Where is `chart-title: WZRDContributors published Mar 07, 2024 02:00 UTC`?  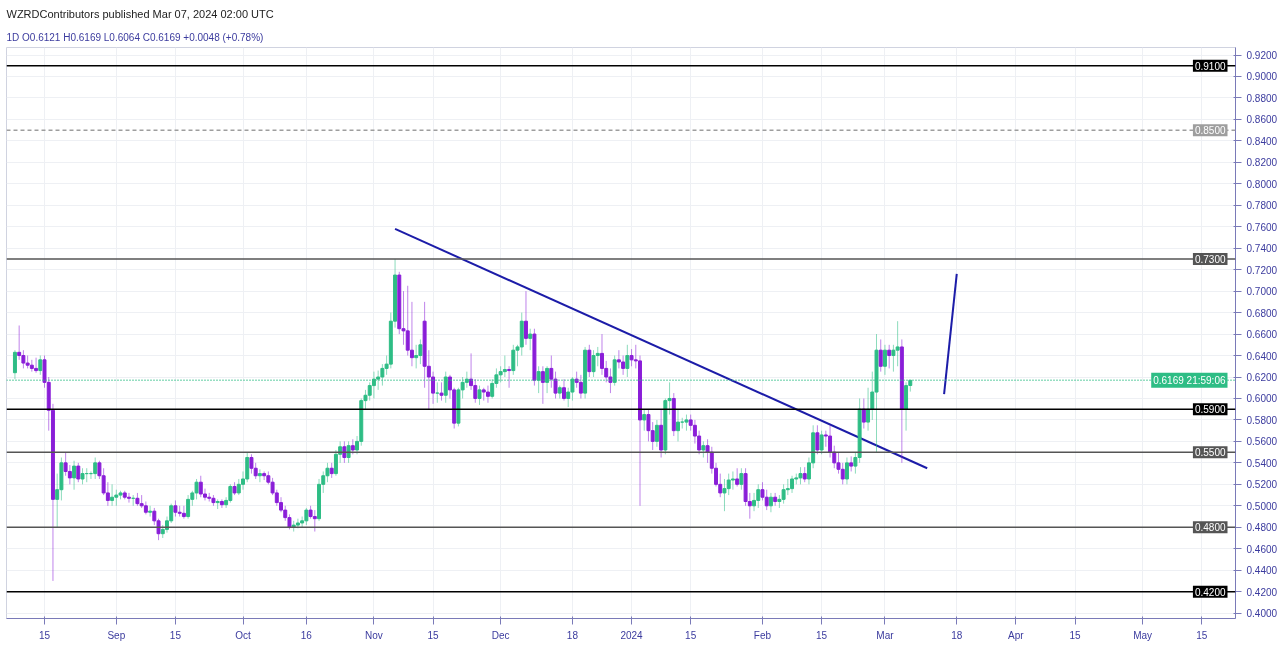
chart-title: WZRDContributors published Mar 07, 2024 02:00 UTC is located at coordinates (140, 13).